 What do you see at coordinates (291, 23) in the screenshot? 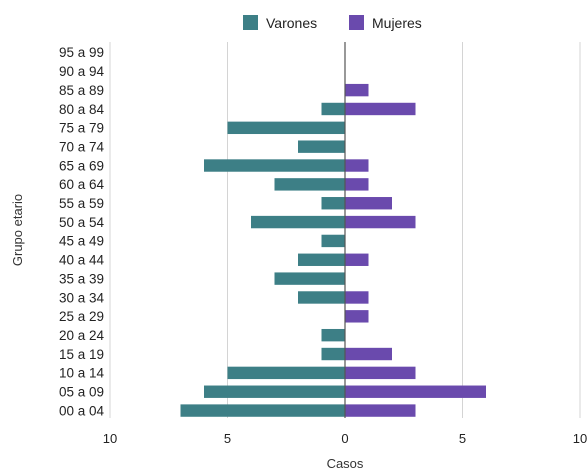
I see `legend-label-varones: Varones` at bounding box center [291, 23].